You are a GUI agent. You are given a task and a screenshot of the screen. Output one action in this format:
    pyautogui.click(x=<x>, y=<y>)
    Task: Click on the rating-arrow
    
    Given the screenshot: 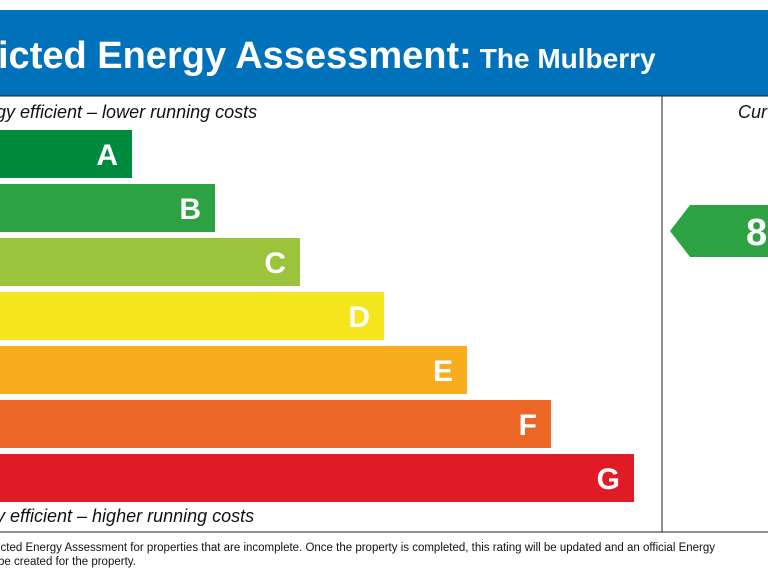 What is the action you would take?
    pyautogui.click(x=719, y=231)
    